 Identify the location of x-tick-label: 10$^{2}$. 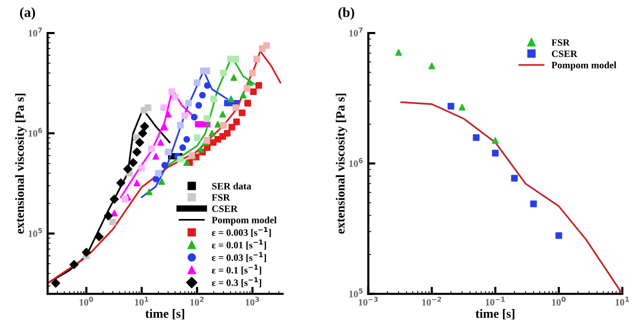
(197, 301).